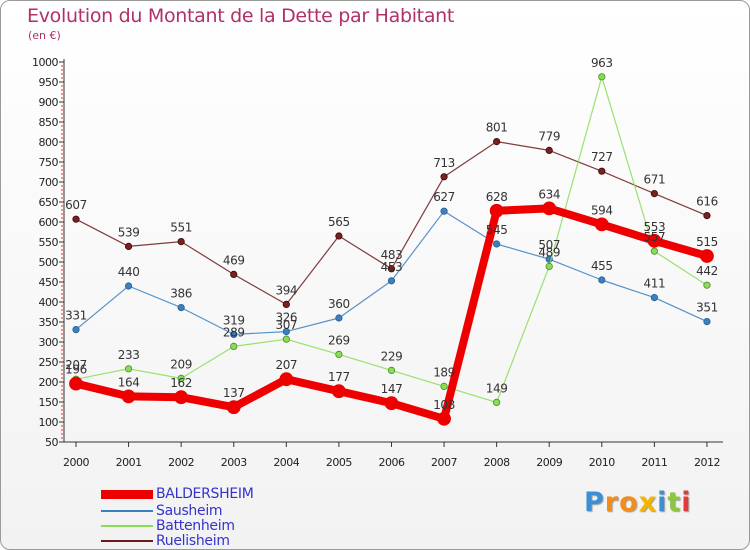 Image resolution: width=750 pixels, height=550 pixels. What do you see at coordinates (49, 382) in the screenshot?
I see `y-tick-label: 200` at bounding box center [49, 382].